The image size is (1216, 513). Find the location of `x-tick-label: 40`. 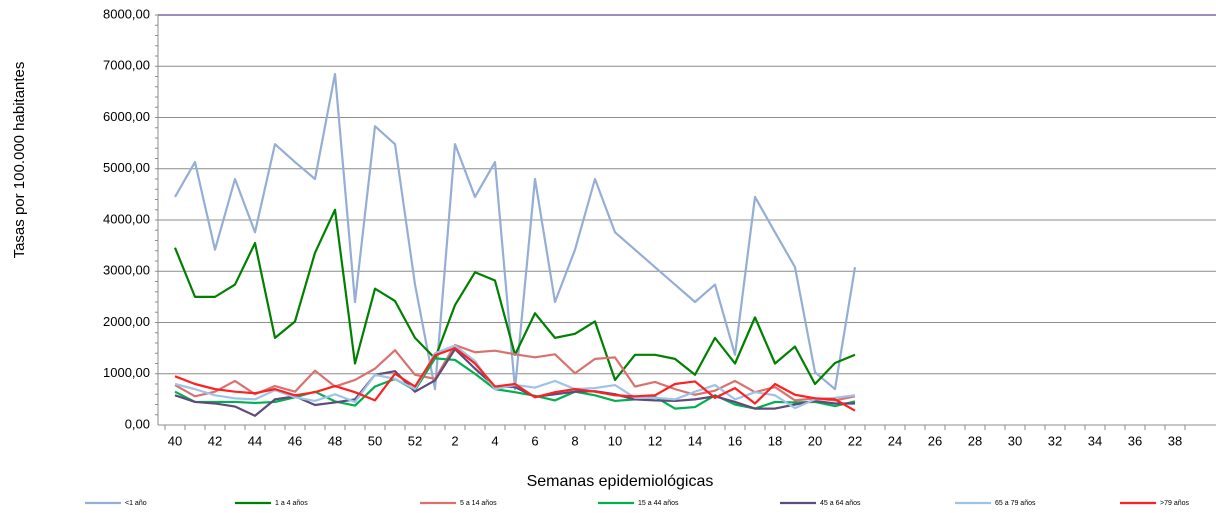

x-tick-label: 40 is located at coordinates (175, 440).